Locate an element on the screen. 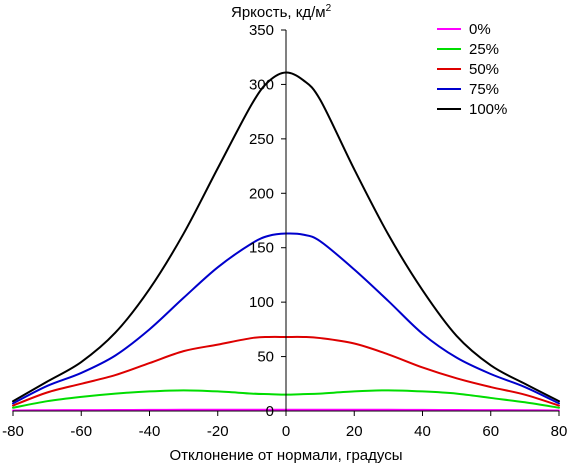  x-tick-label: -60 is located at coordinates (81, 431).